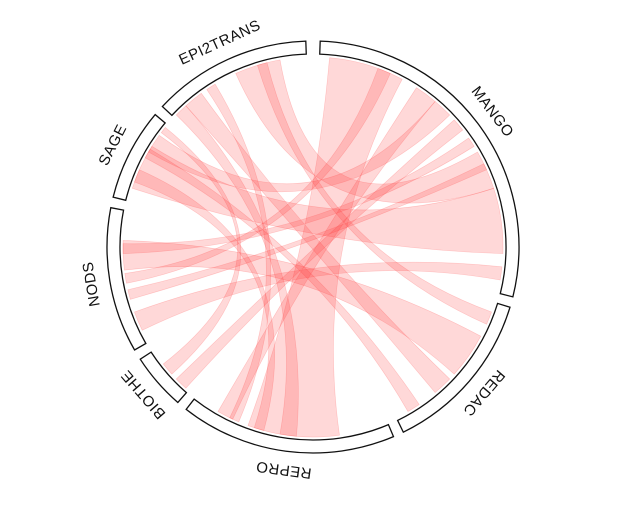 The width and height of the screenshot is (632, 514). I want to click on sector-label: NODS, so click(91, 284).